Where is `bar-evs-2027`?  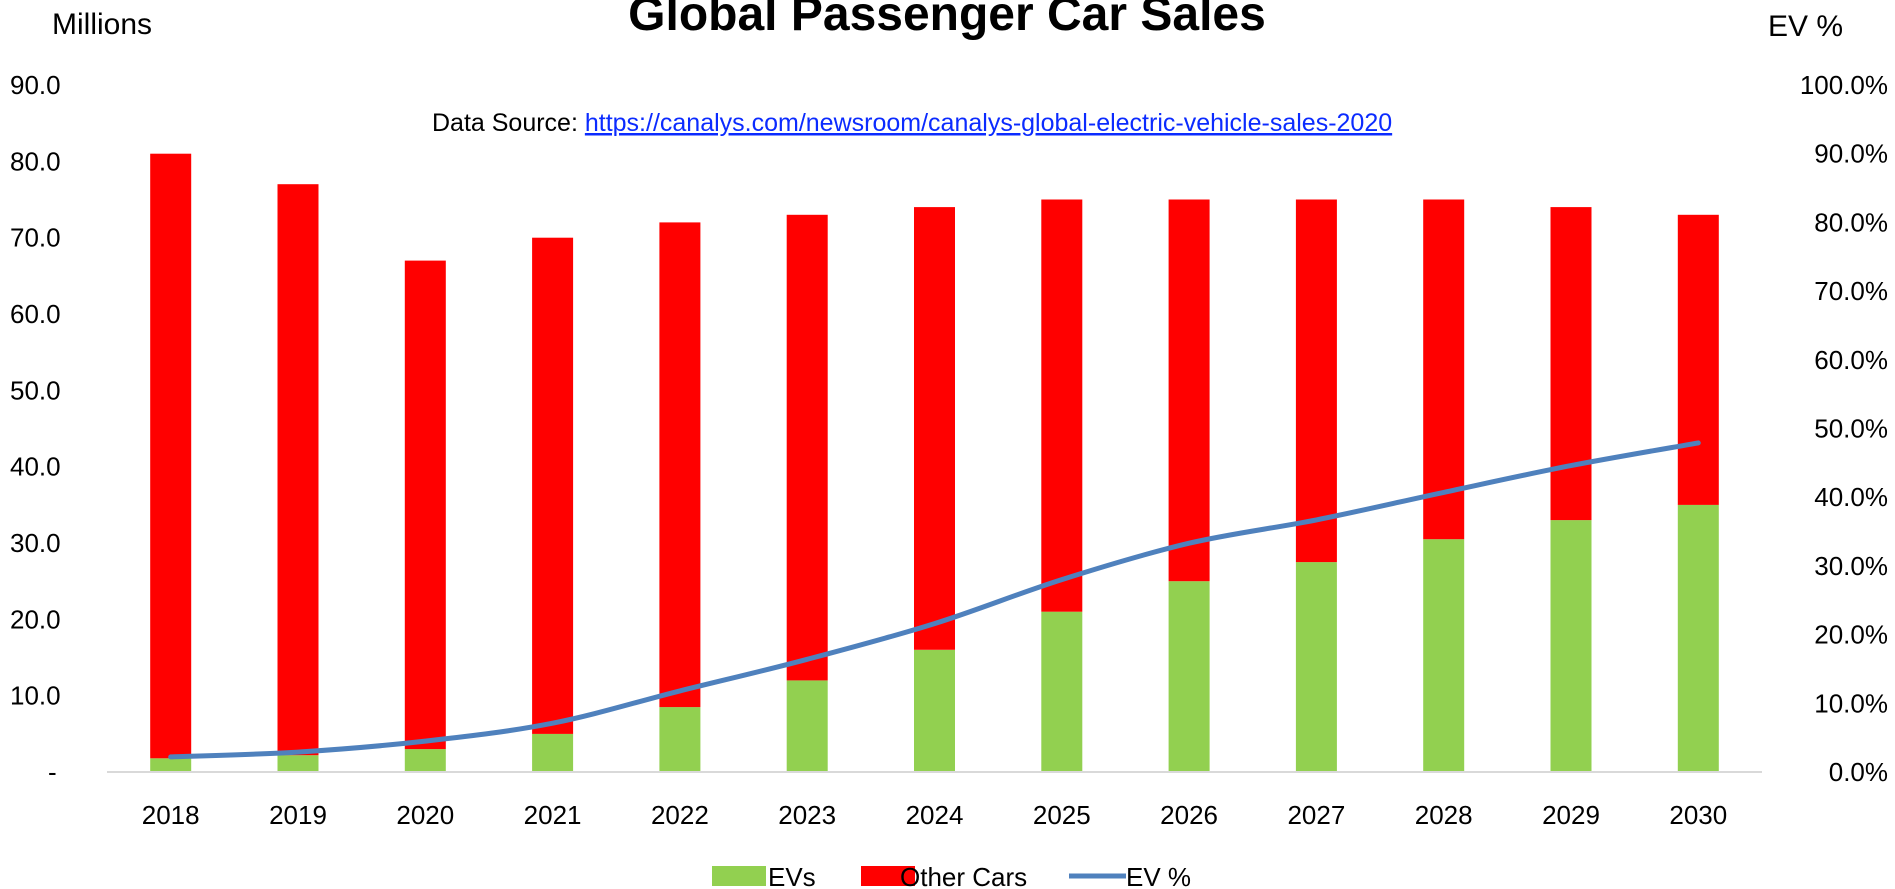 bar-evs-2027 is located at coordinates (1316, 667).